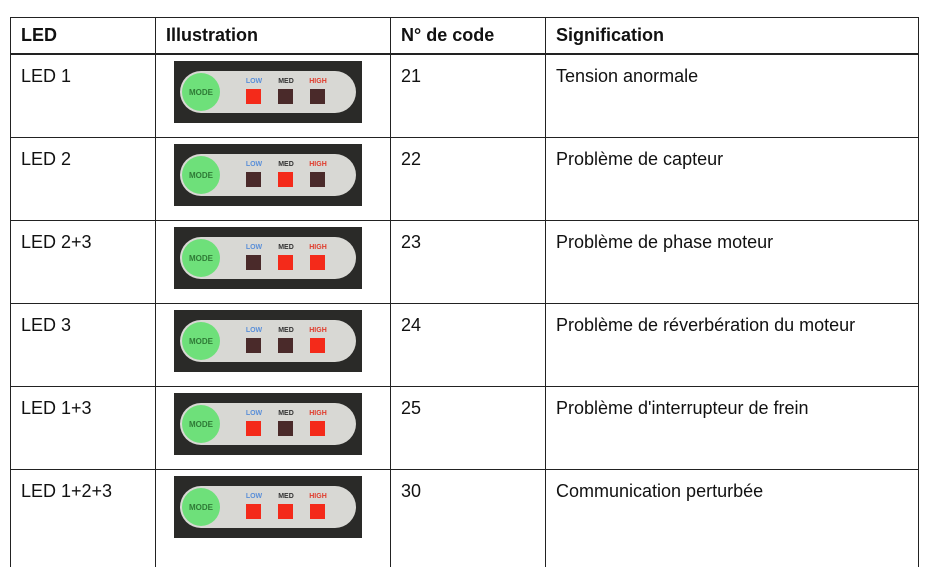 The width and height of the screenshot is (926, 567). Describe the element at coordinates (83, 518) in the screenshot. I see `led-cell: LED 1+2+3` at that location.